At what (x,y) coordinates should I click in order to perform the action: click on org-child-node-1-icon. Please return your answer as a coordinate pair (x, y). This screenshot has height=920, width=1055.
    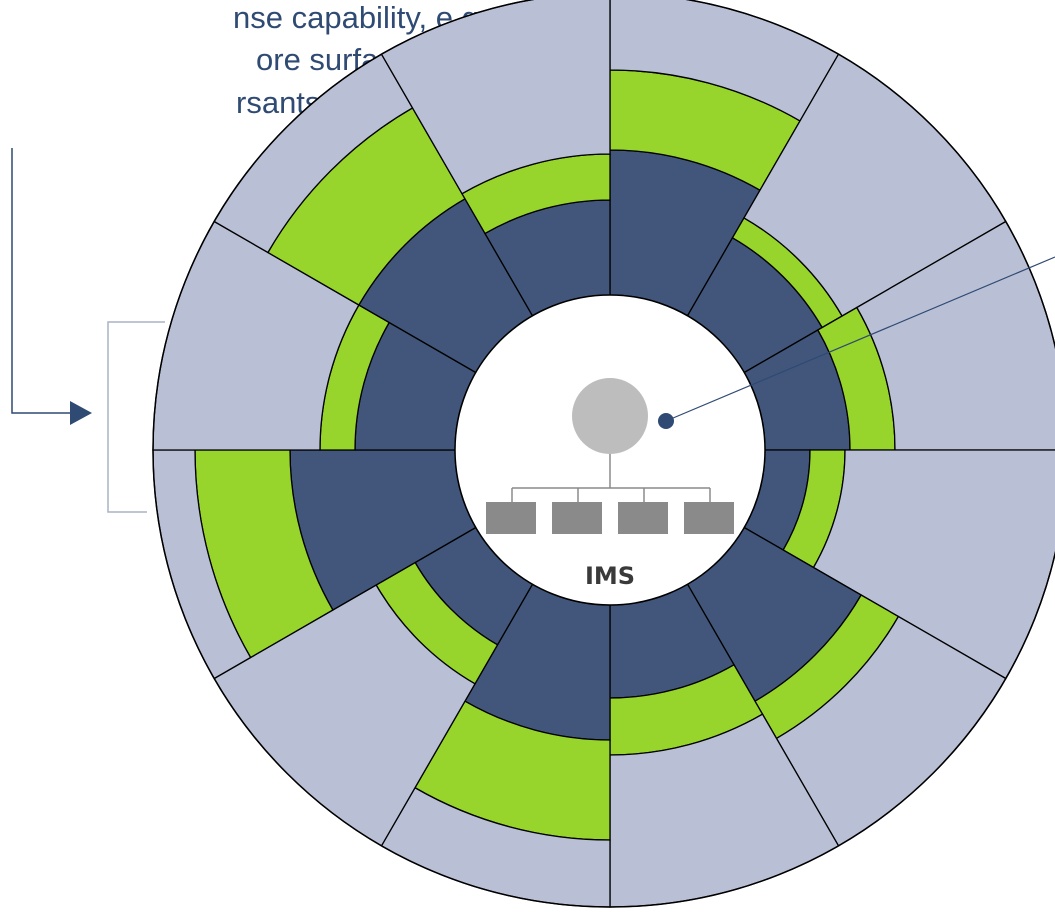
    Looking at the image, I should click on (511, 518).